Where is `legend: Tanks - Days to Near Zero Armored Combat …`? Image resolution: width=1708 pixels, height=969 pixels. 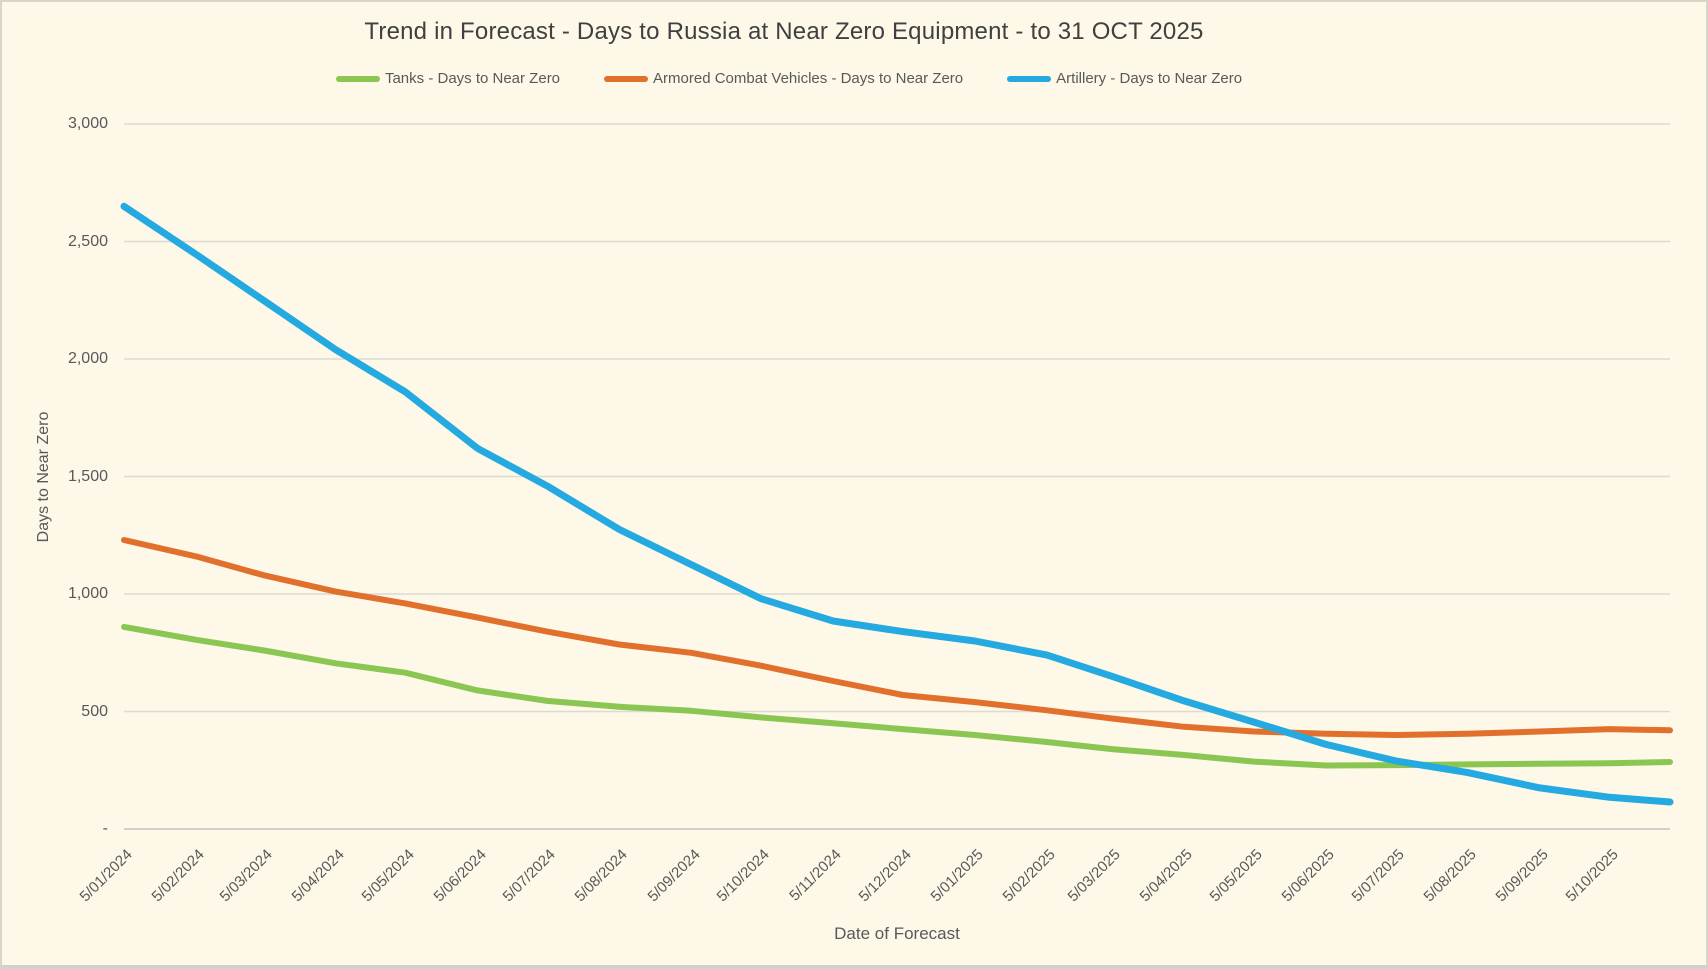
legend: Tanks - Days to Near Zero Armored Combat … is located at coordinates (789, 78).